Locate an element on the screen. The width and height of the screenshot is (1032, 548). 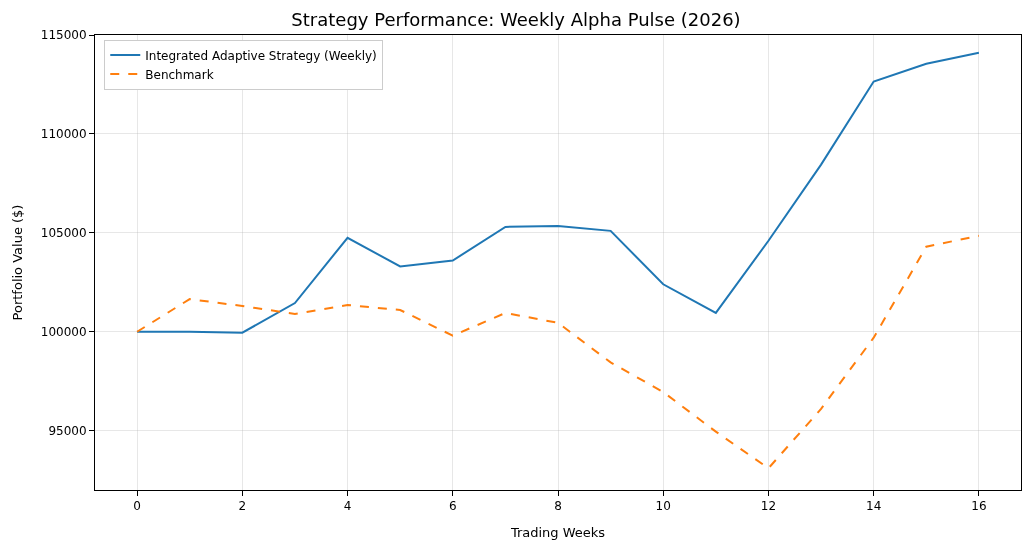
x-tick-label: 14 is located at coordinates (874, 506).